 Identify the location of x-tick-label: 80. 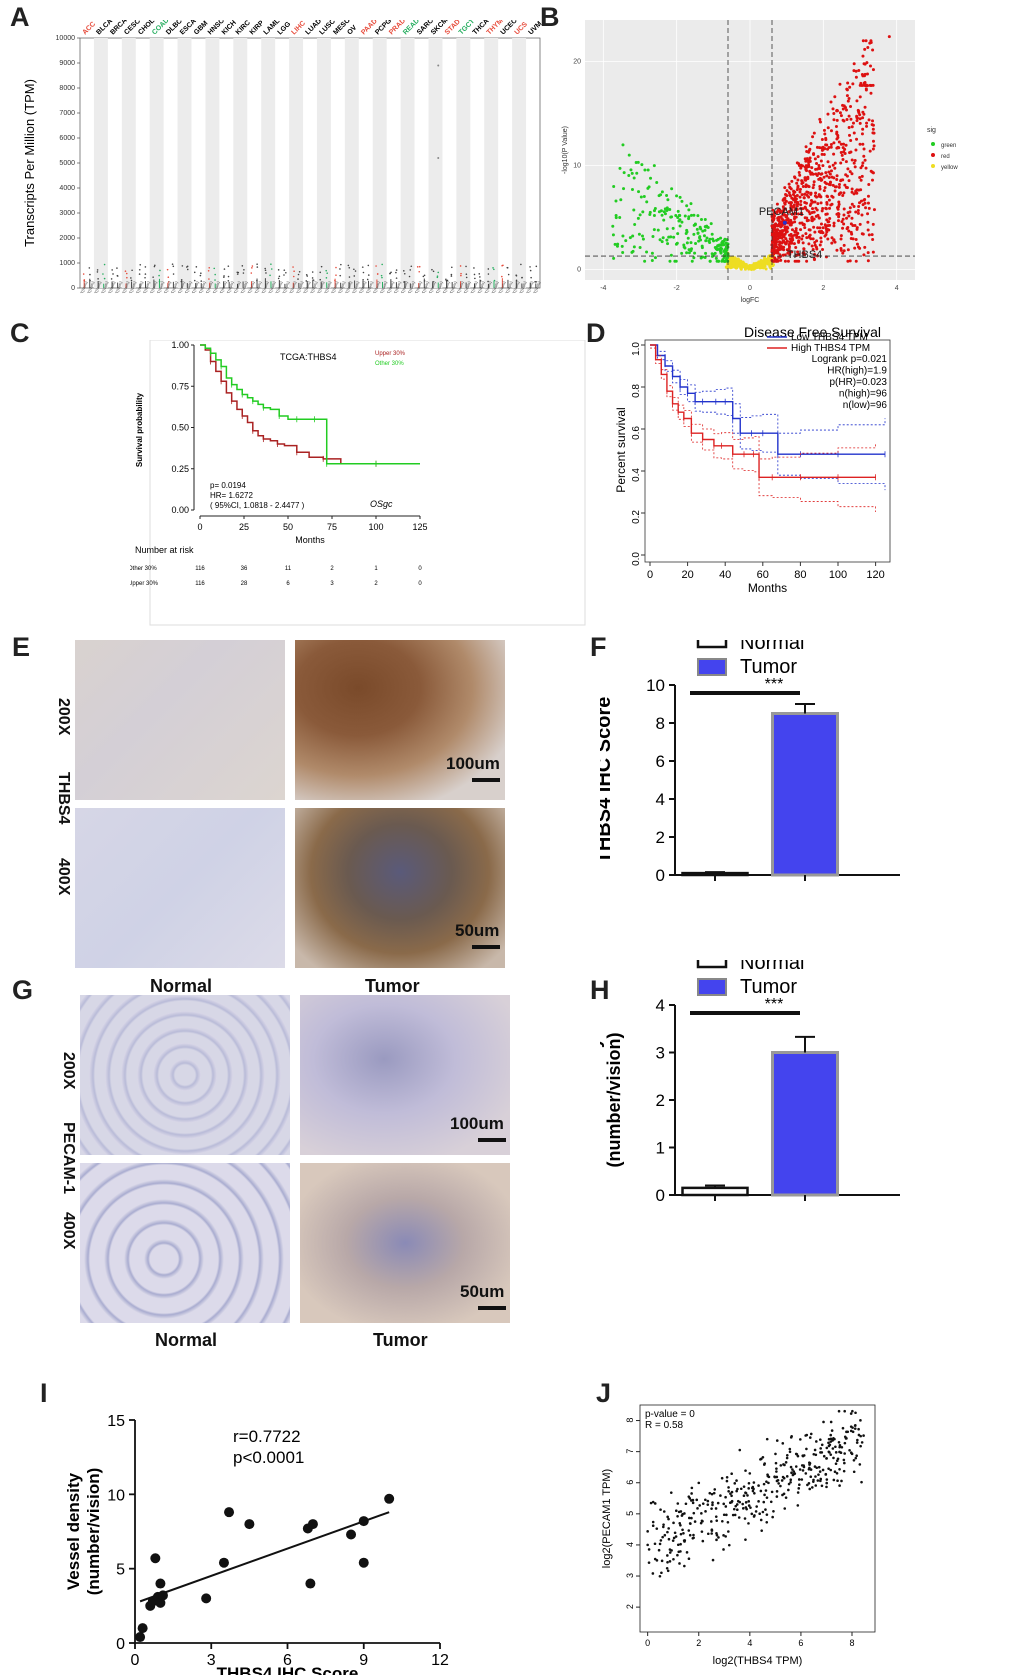
(800, 575).